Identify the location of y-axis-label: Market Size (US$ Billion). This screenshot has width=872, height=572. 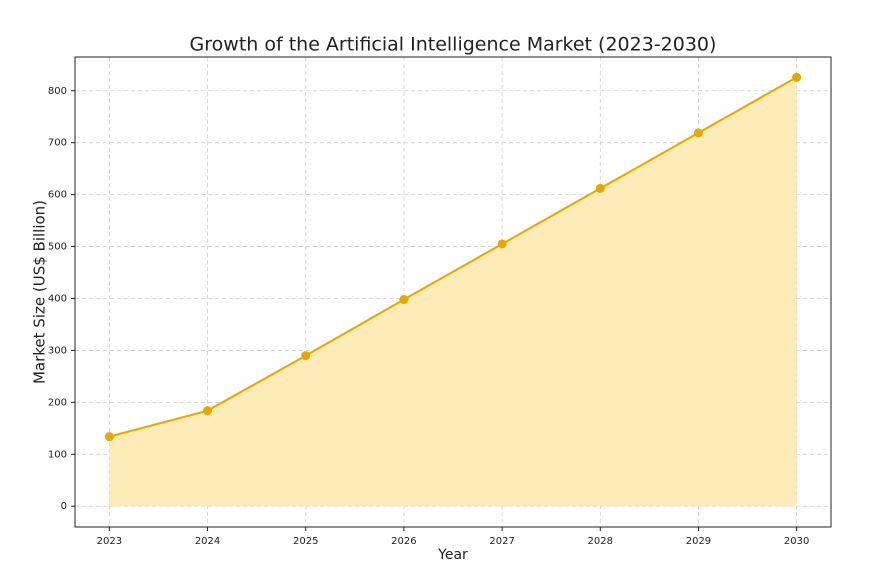
(40, 292).